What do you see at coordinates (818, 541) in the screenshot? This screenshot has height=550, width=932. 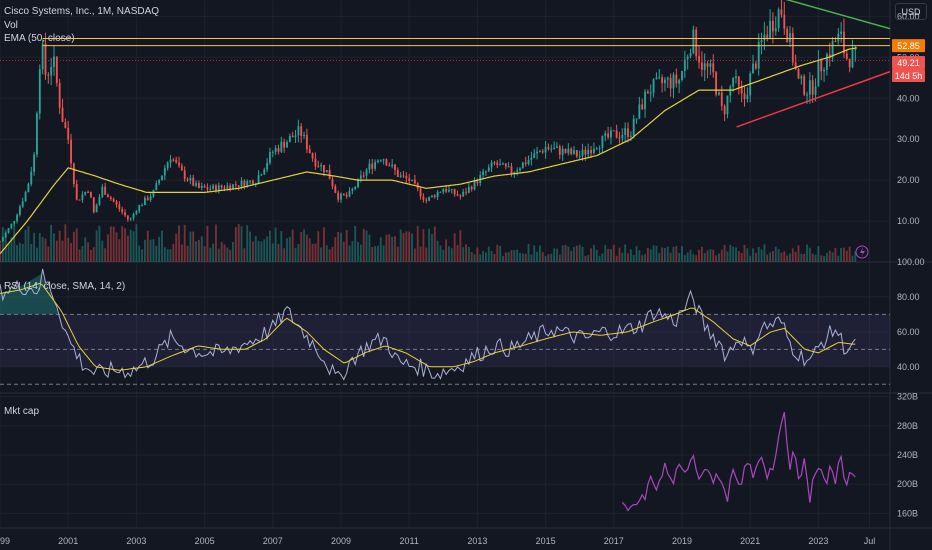 I see `time-tick-label: 2023` at bounding box center [818, 541].